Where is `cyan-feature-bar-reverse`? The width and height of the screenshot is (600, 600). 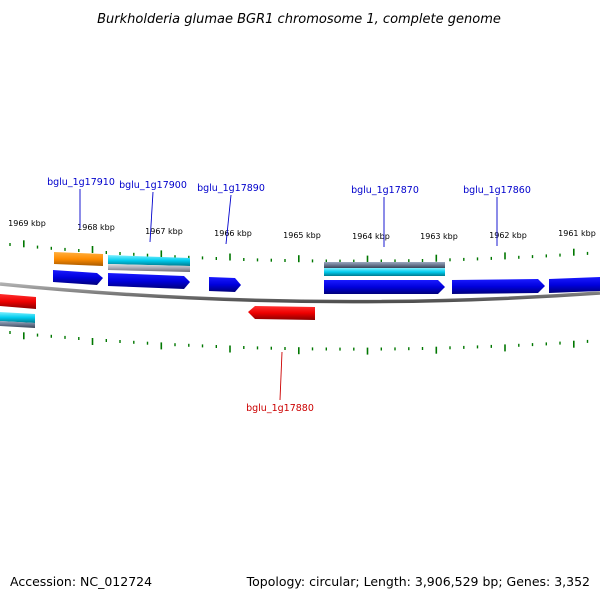
cyan-feature-bar-reverse is located at coordinates (17, 317).